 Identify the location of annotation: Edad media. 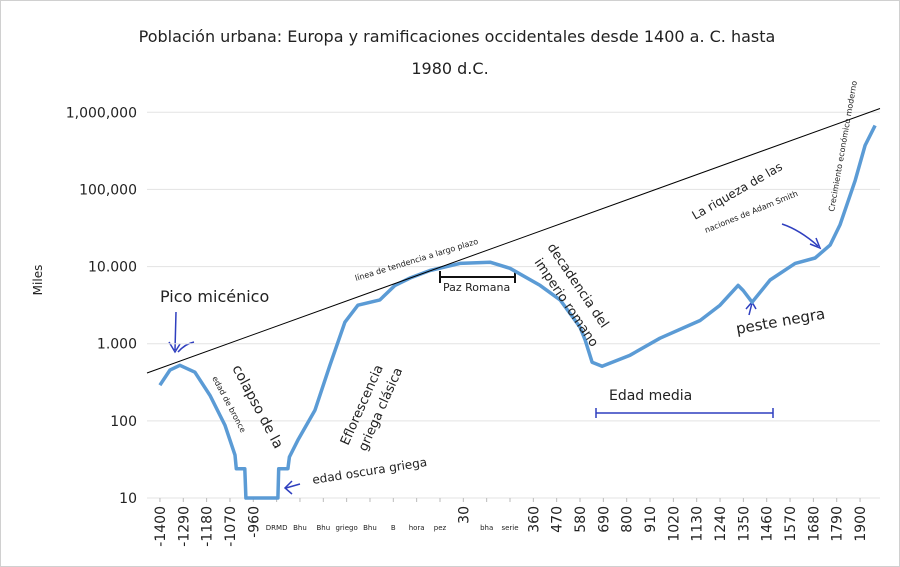
(650, 396).